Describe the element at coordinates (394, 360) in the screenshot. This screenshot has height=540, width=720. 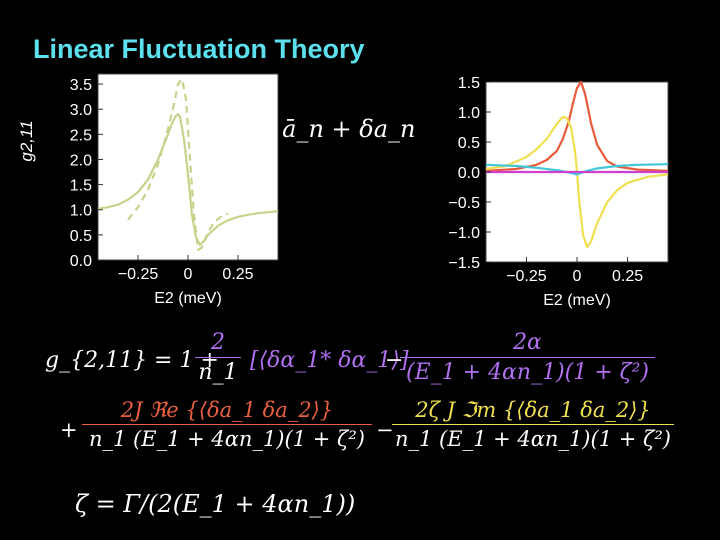
I see `minus-sign-1: −` at that location.